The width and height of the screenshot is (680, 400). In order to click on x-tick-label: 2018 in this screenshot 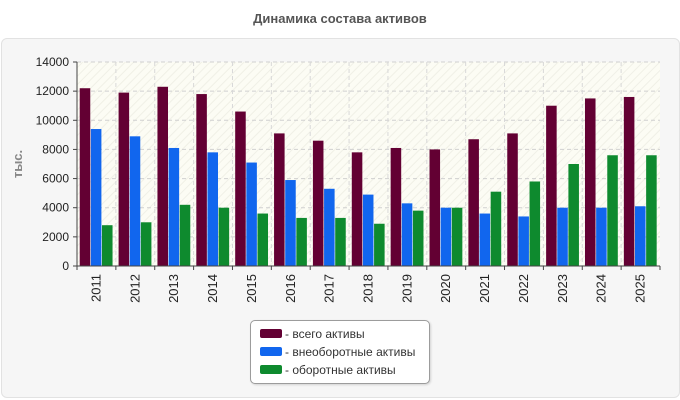, I will do `click(368, 288)`.